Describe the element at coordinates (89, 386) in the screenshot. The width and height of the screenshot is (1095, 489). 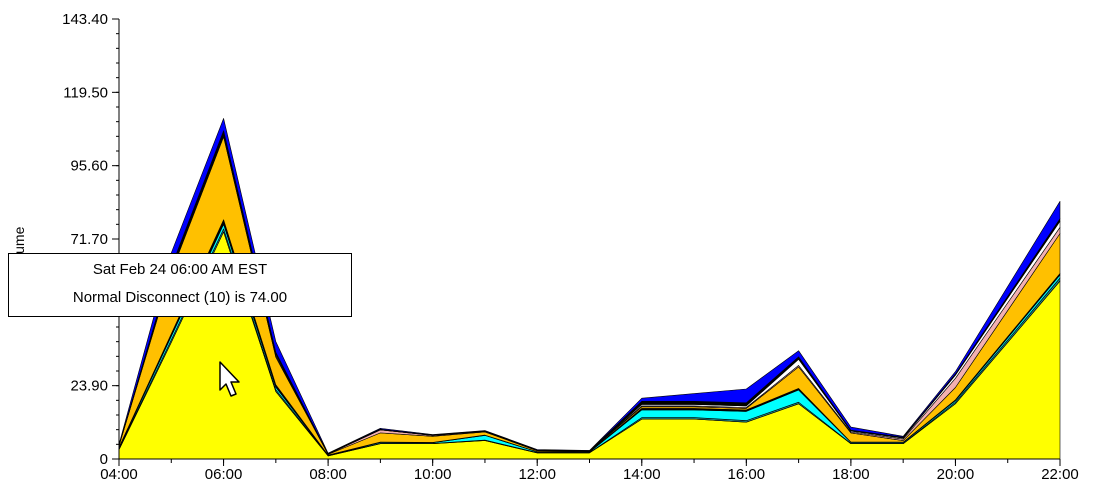
I see `y-tick-label: 23.90` at that location.